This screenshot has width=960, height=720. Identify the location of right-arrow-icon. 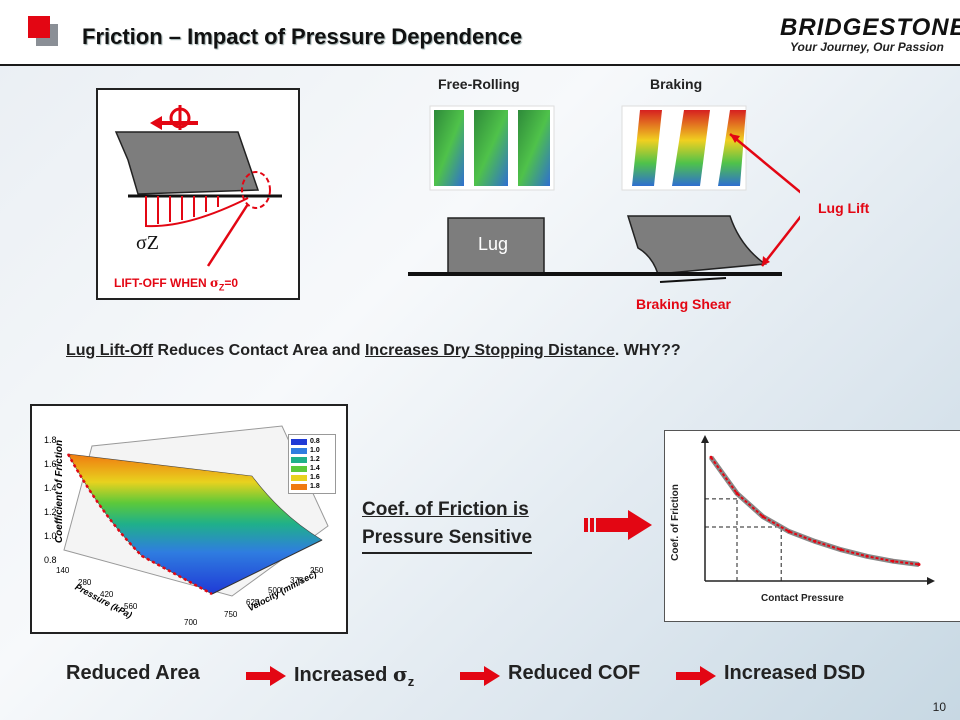
(618, 525).